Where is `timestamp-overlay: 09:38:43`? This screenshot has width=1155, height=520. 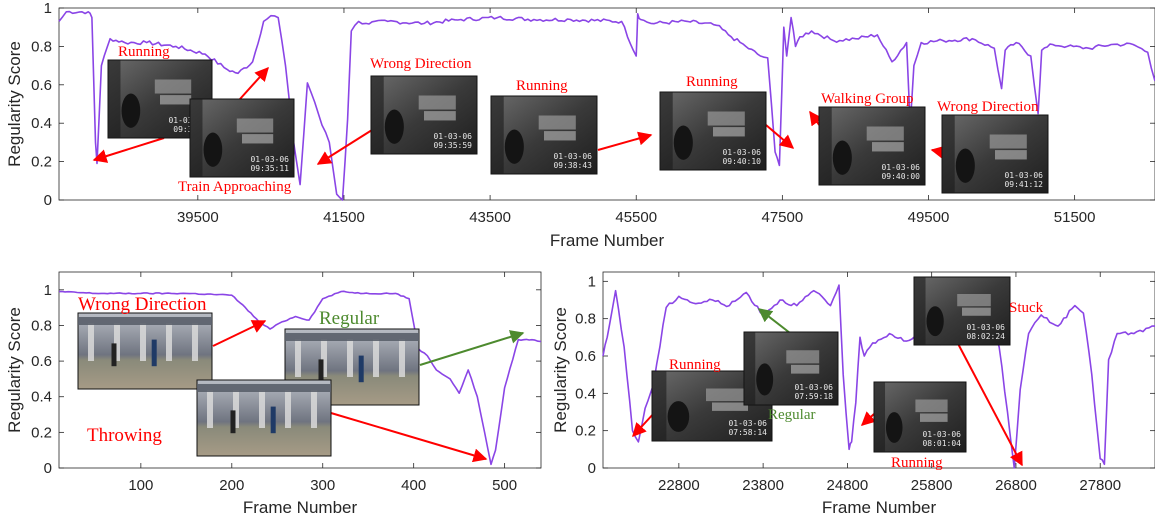 timestamp-overlay: 09:38:43 is located at coordinates (572, 165).